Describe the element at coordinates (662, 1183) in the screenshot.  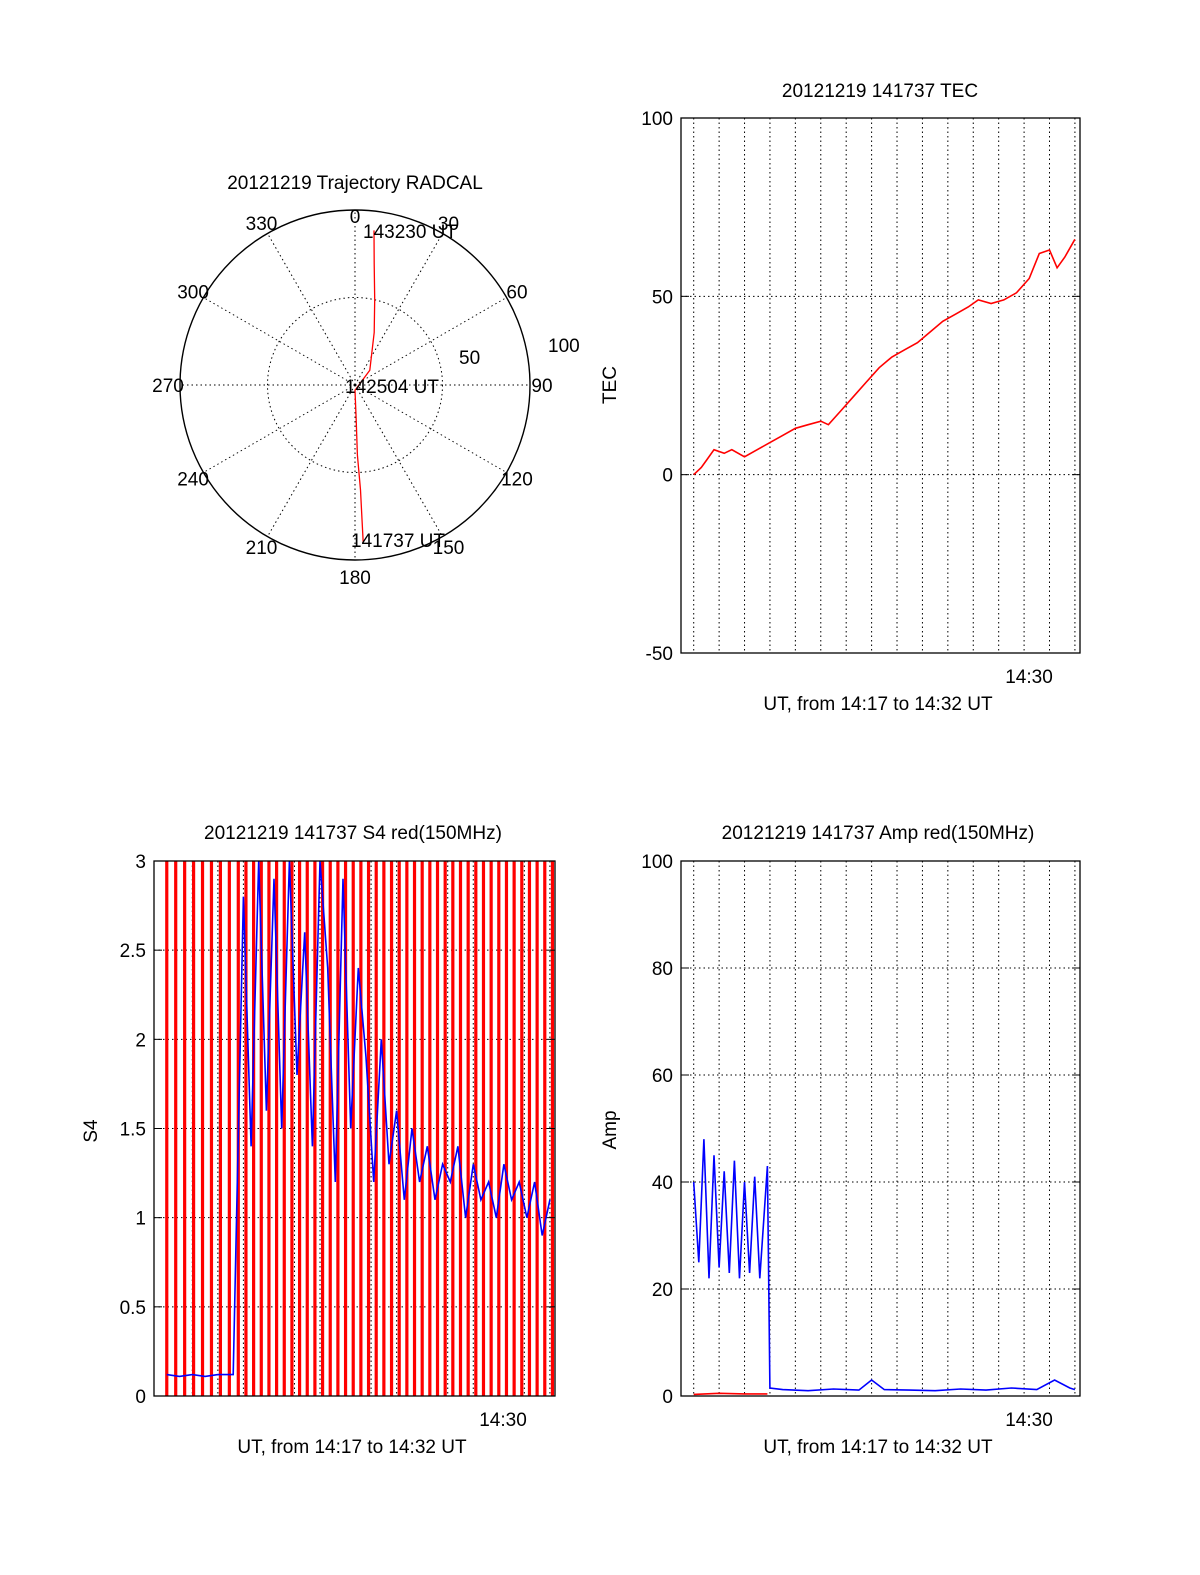
I see `amp-y-tick-label: 40` at that location.